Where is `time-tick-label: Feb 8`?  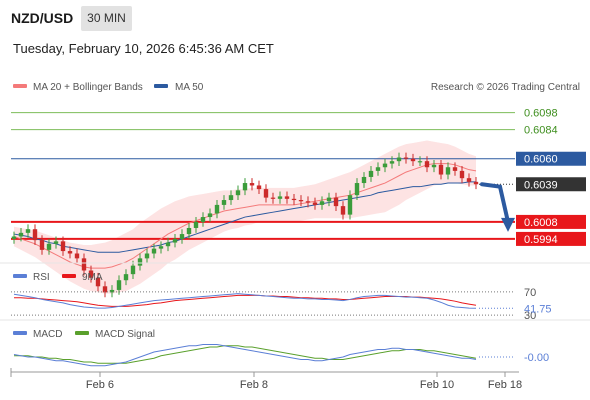
time-tick-label: Feb 8 is located at coordinates (254, 385).